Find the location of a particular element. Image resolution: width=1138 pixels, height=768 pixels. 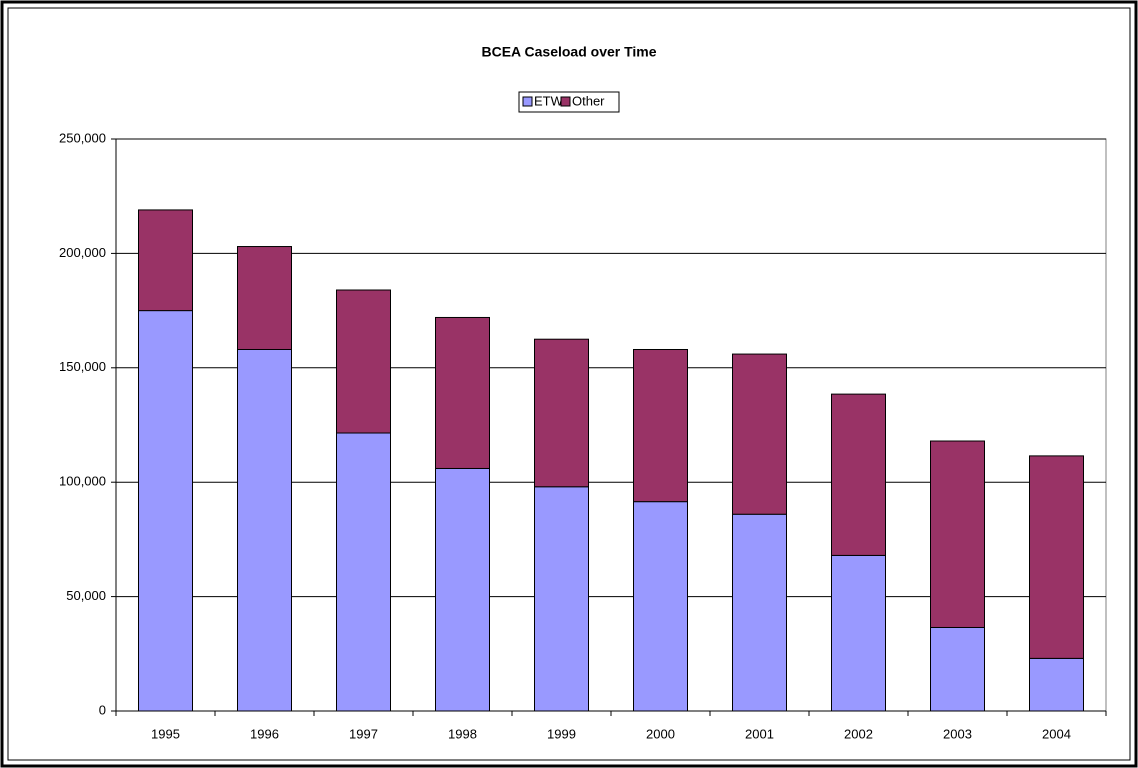

x-tick-label: 2002 is located at coordinates (858, 733).